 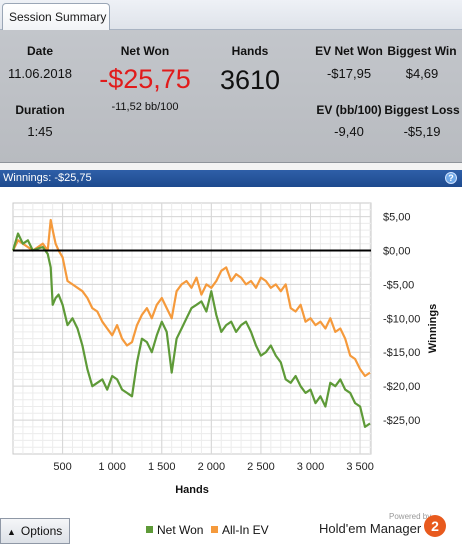 What do you see at coordinates (397, 218) in the screenshot?
I see `y-tick-label: $5,00` at bounding box center [397, 218].